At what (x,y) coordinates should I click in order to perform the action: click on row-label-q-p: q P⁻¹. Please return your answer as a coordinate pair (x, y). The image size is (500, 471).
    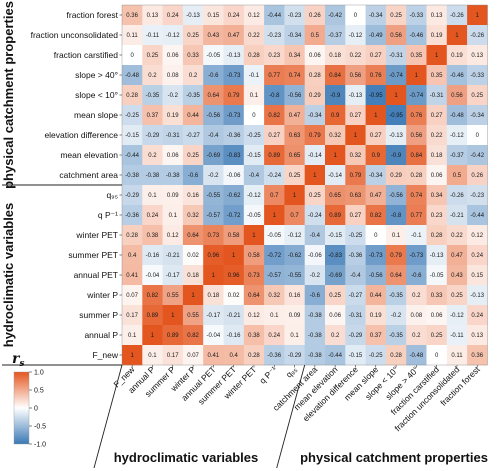
    Looking at the image, I should click on (108, 215).